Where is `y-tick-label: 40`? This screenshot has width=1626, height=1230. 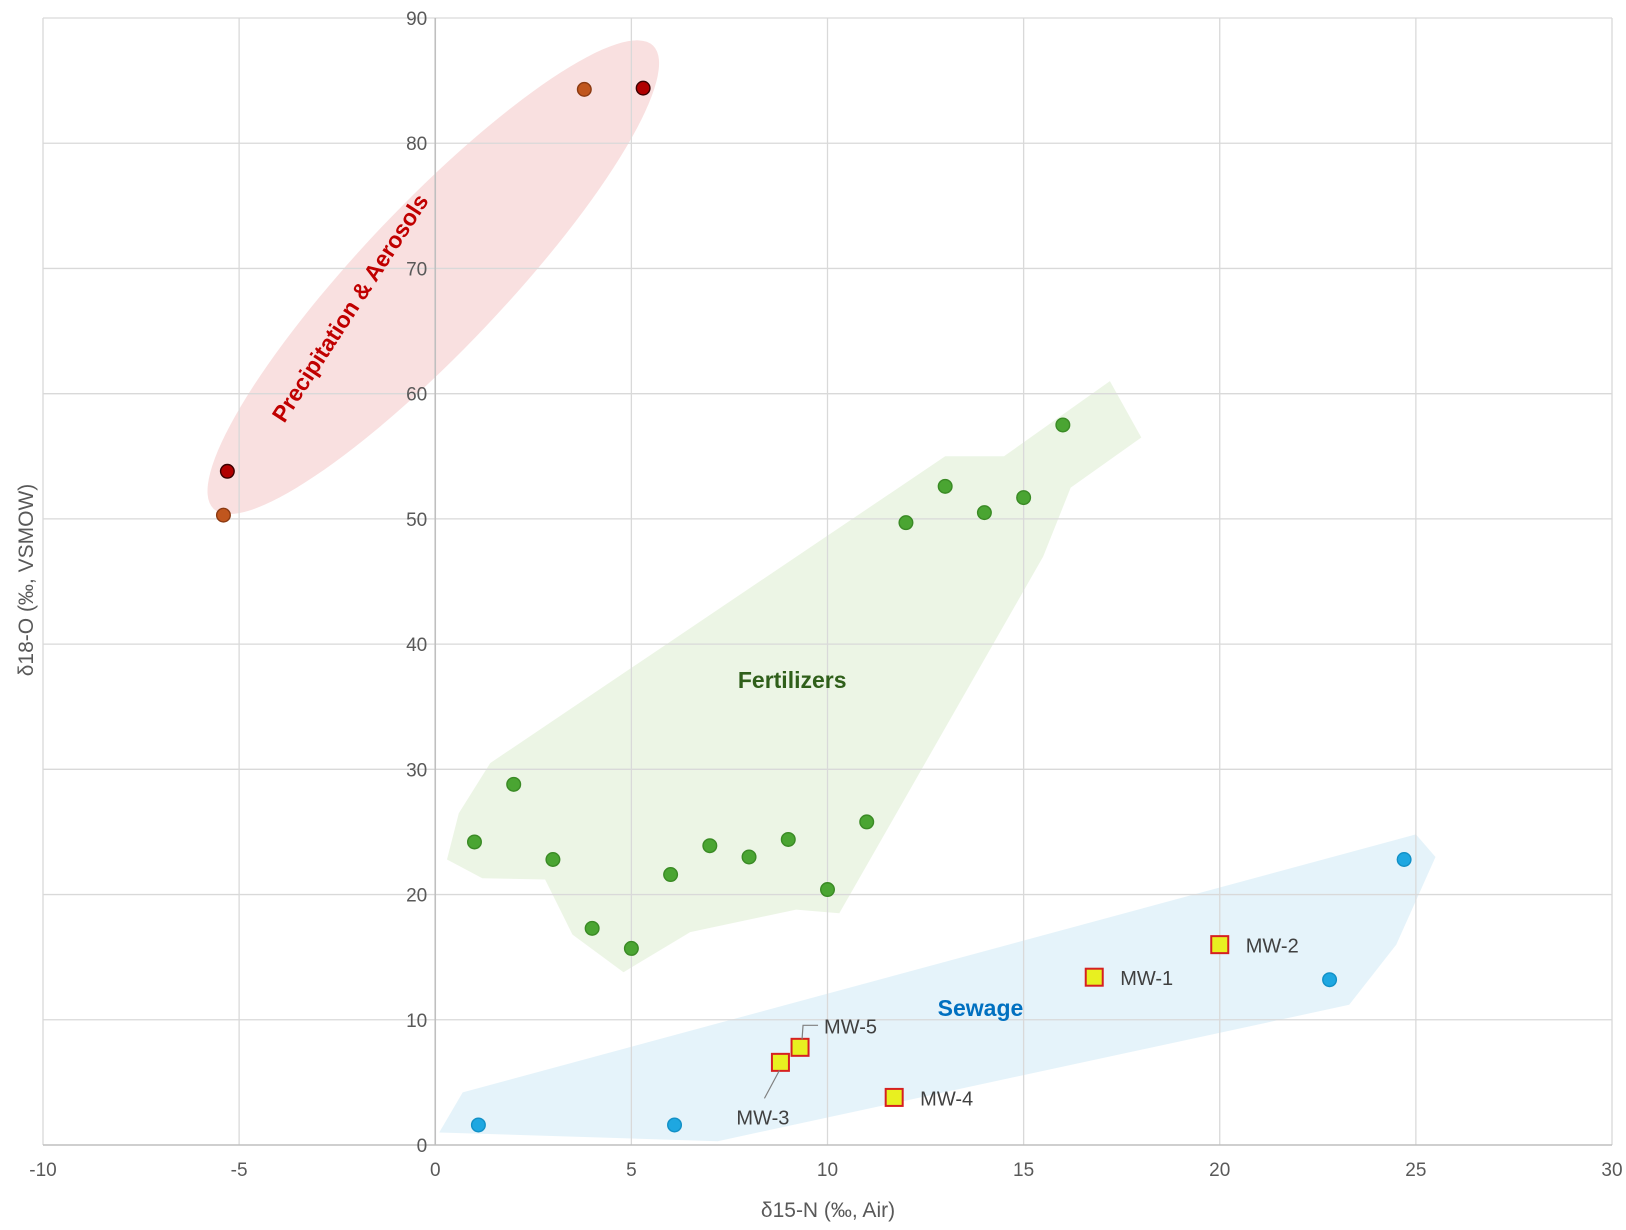
y-tick-label: 40 is located at coordinates (416, 645).